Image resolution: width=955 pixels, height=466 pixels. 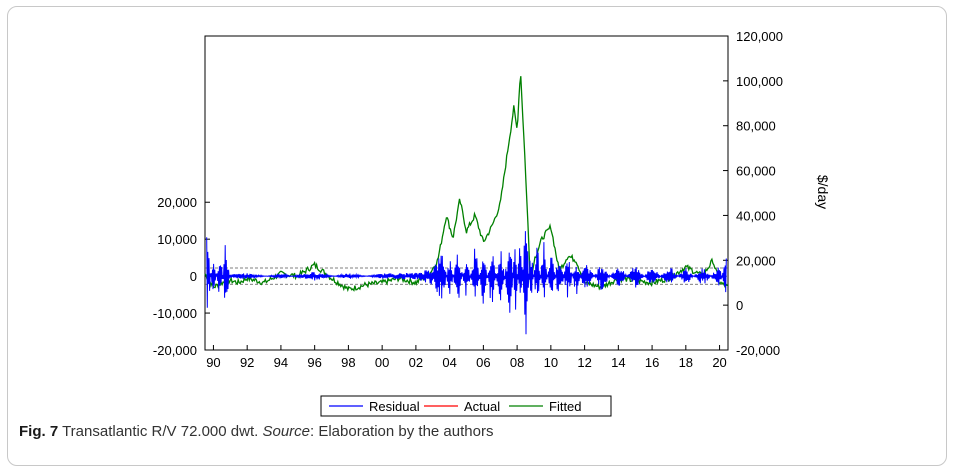 What do you see at coordinates (618, 362) in the screenshot?
I see `x-tick-label: 14` at bounding box center [618, 362].